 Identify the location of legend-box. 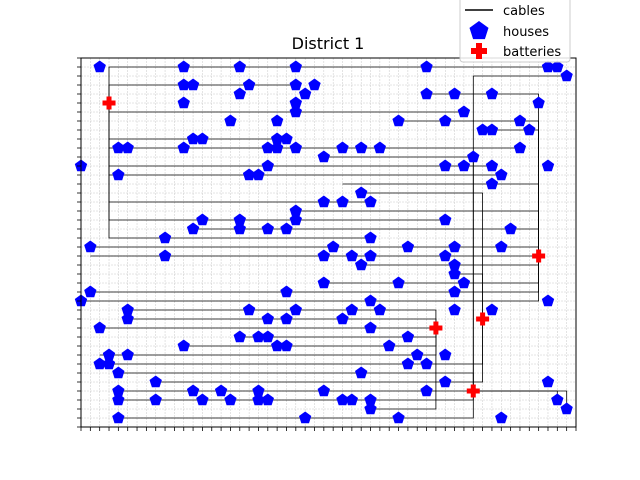
(515, 31).